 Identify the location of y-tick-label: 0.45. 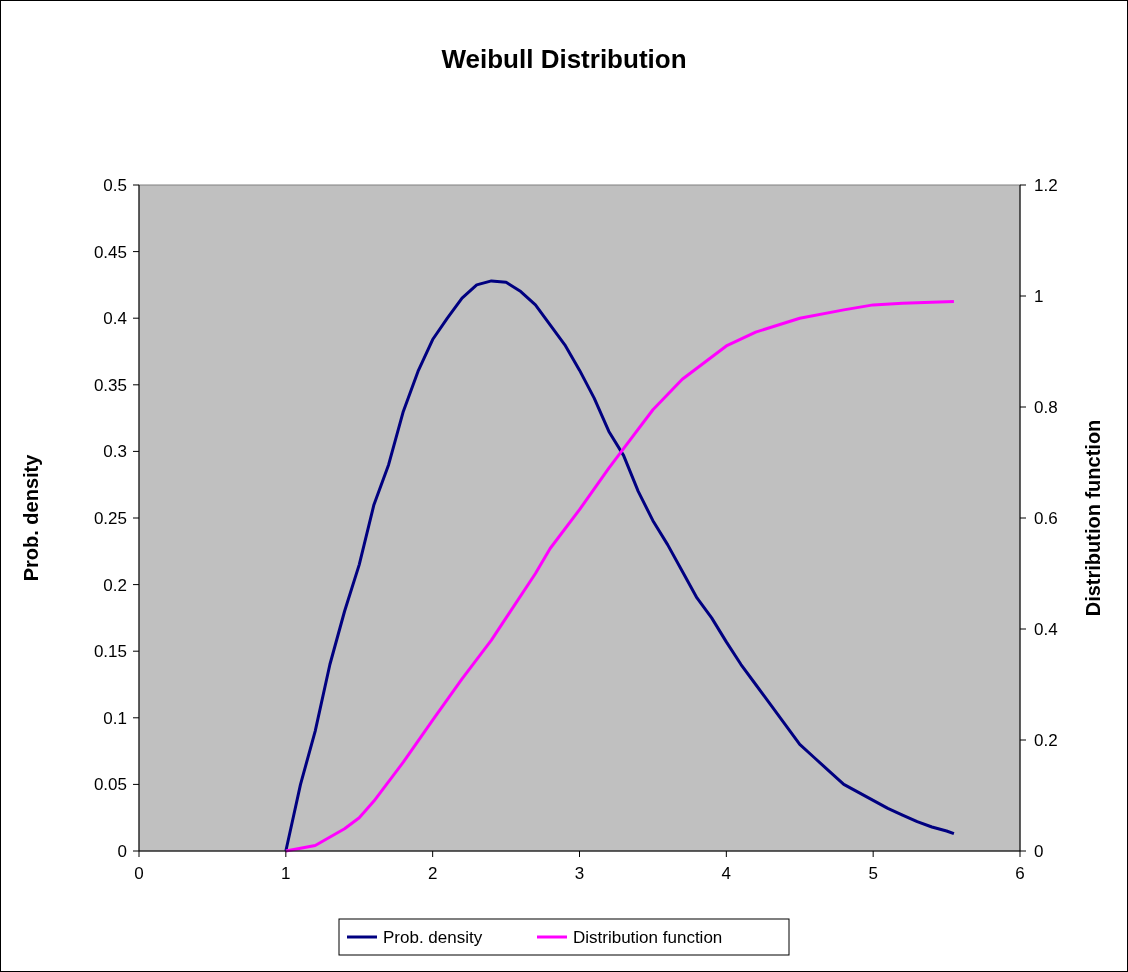
(110, 252).